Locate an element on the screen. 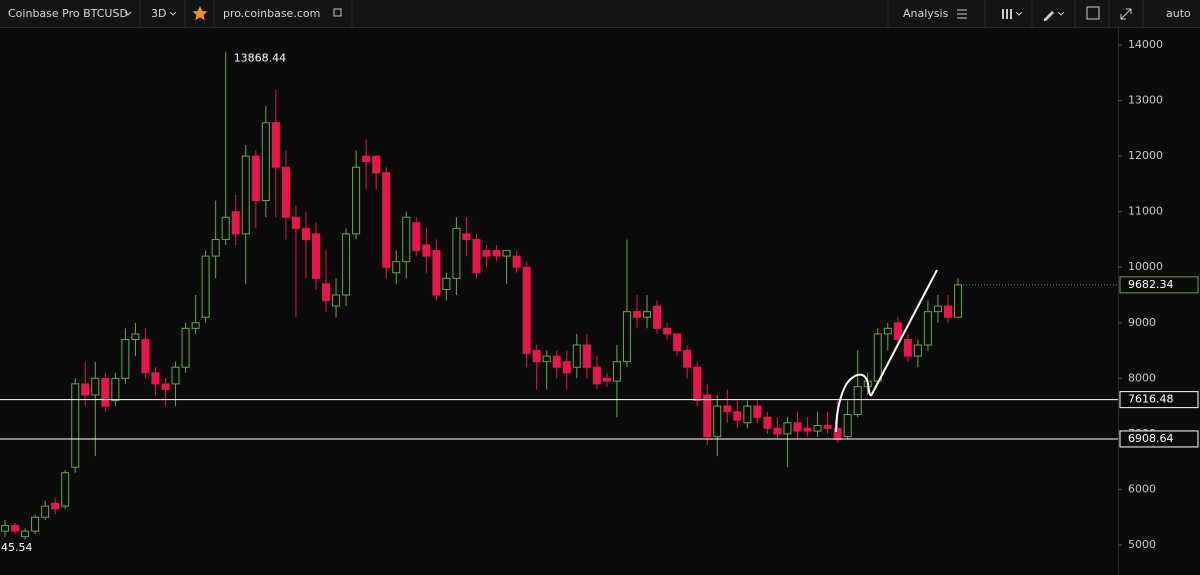 The image size is (1200, 575). fullscreen-icon is located at coordinates (1126, 14).